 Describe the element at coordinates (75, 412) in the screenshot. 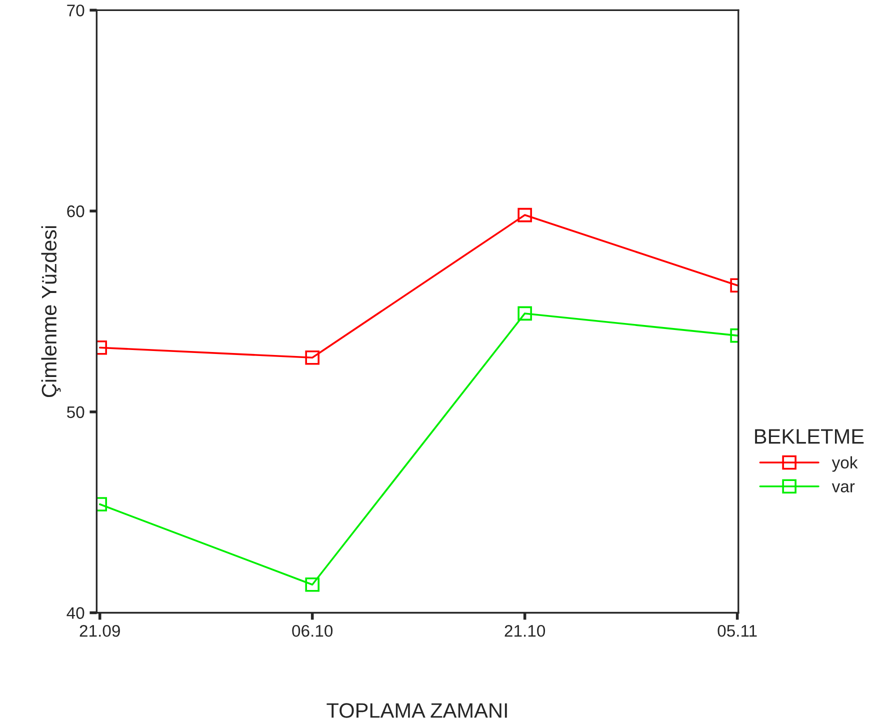

I see `y-tick-label: 50` at that location.